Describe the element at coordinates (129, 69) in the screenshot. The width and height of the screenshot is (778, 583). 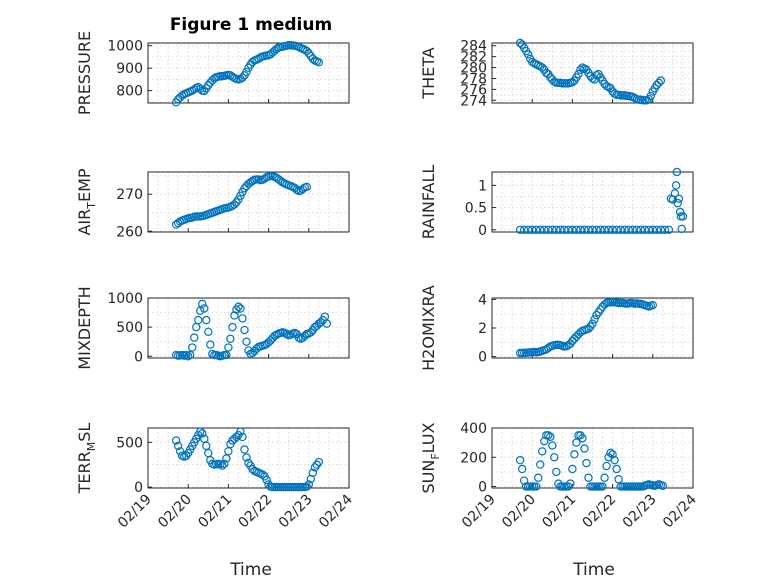
I see `y-tick-label: 900` at that location.